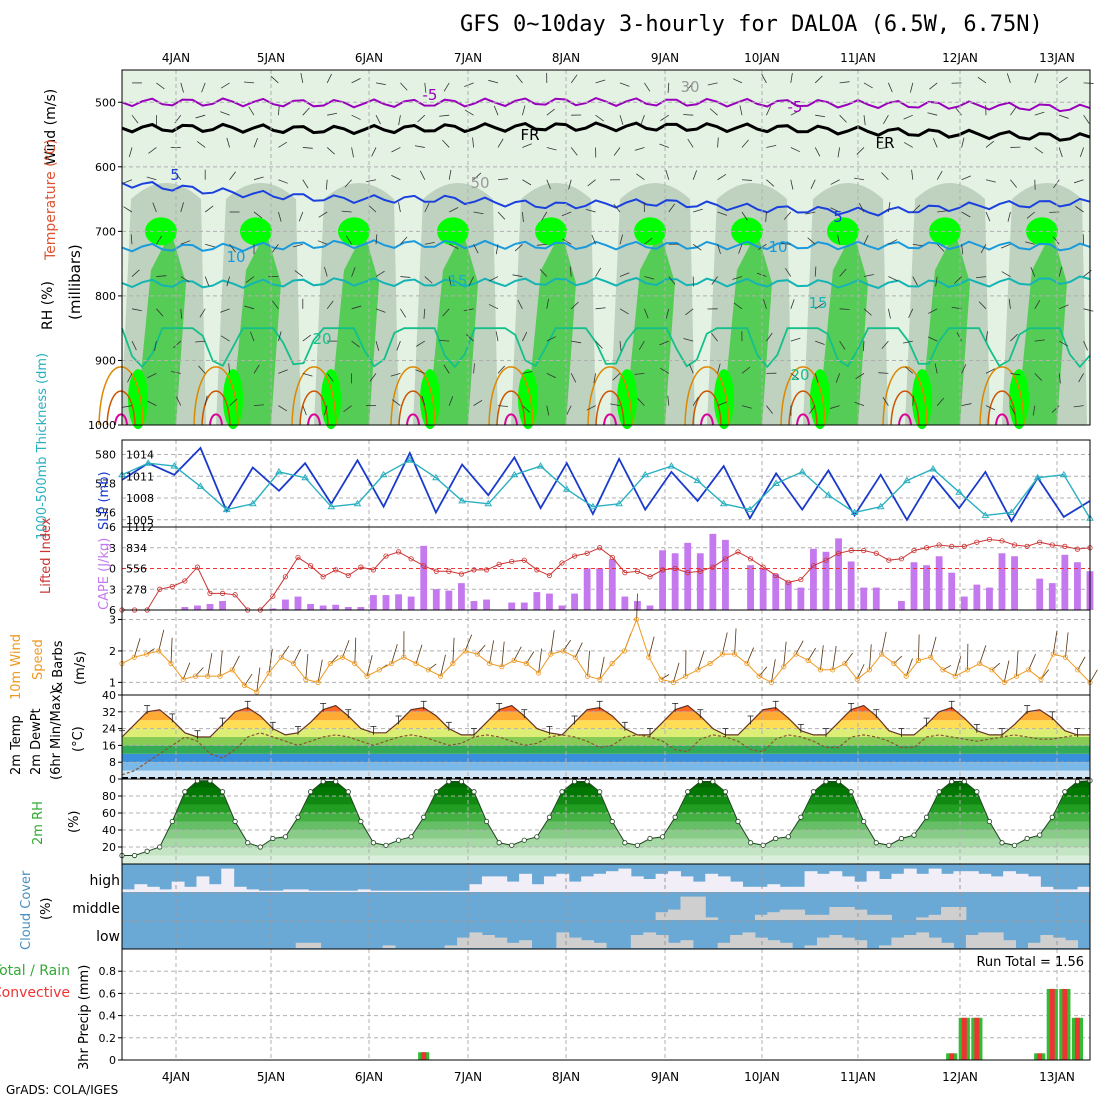 The height and width of the screenshot is (1104, 1100). Describe the element at coordinates (108, 1016) in the screenshot. I see `precip-ytick-label-2: 0.4` at that location.